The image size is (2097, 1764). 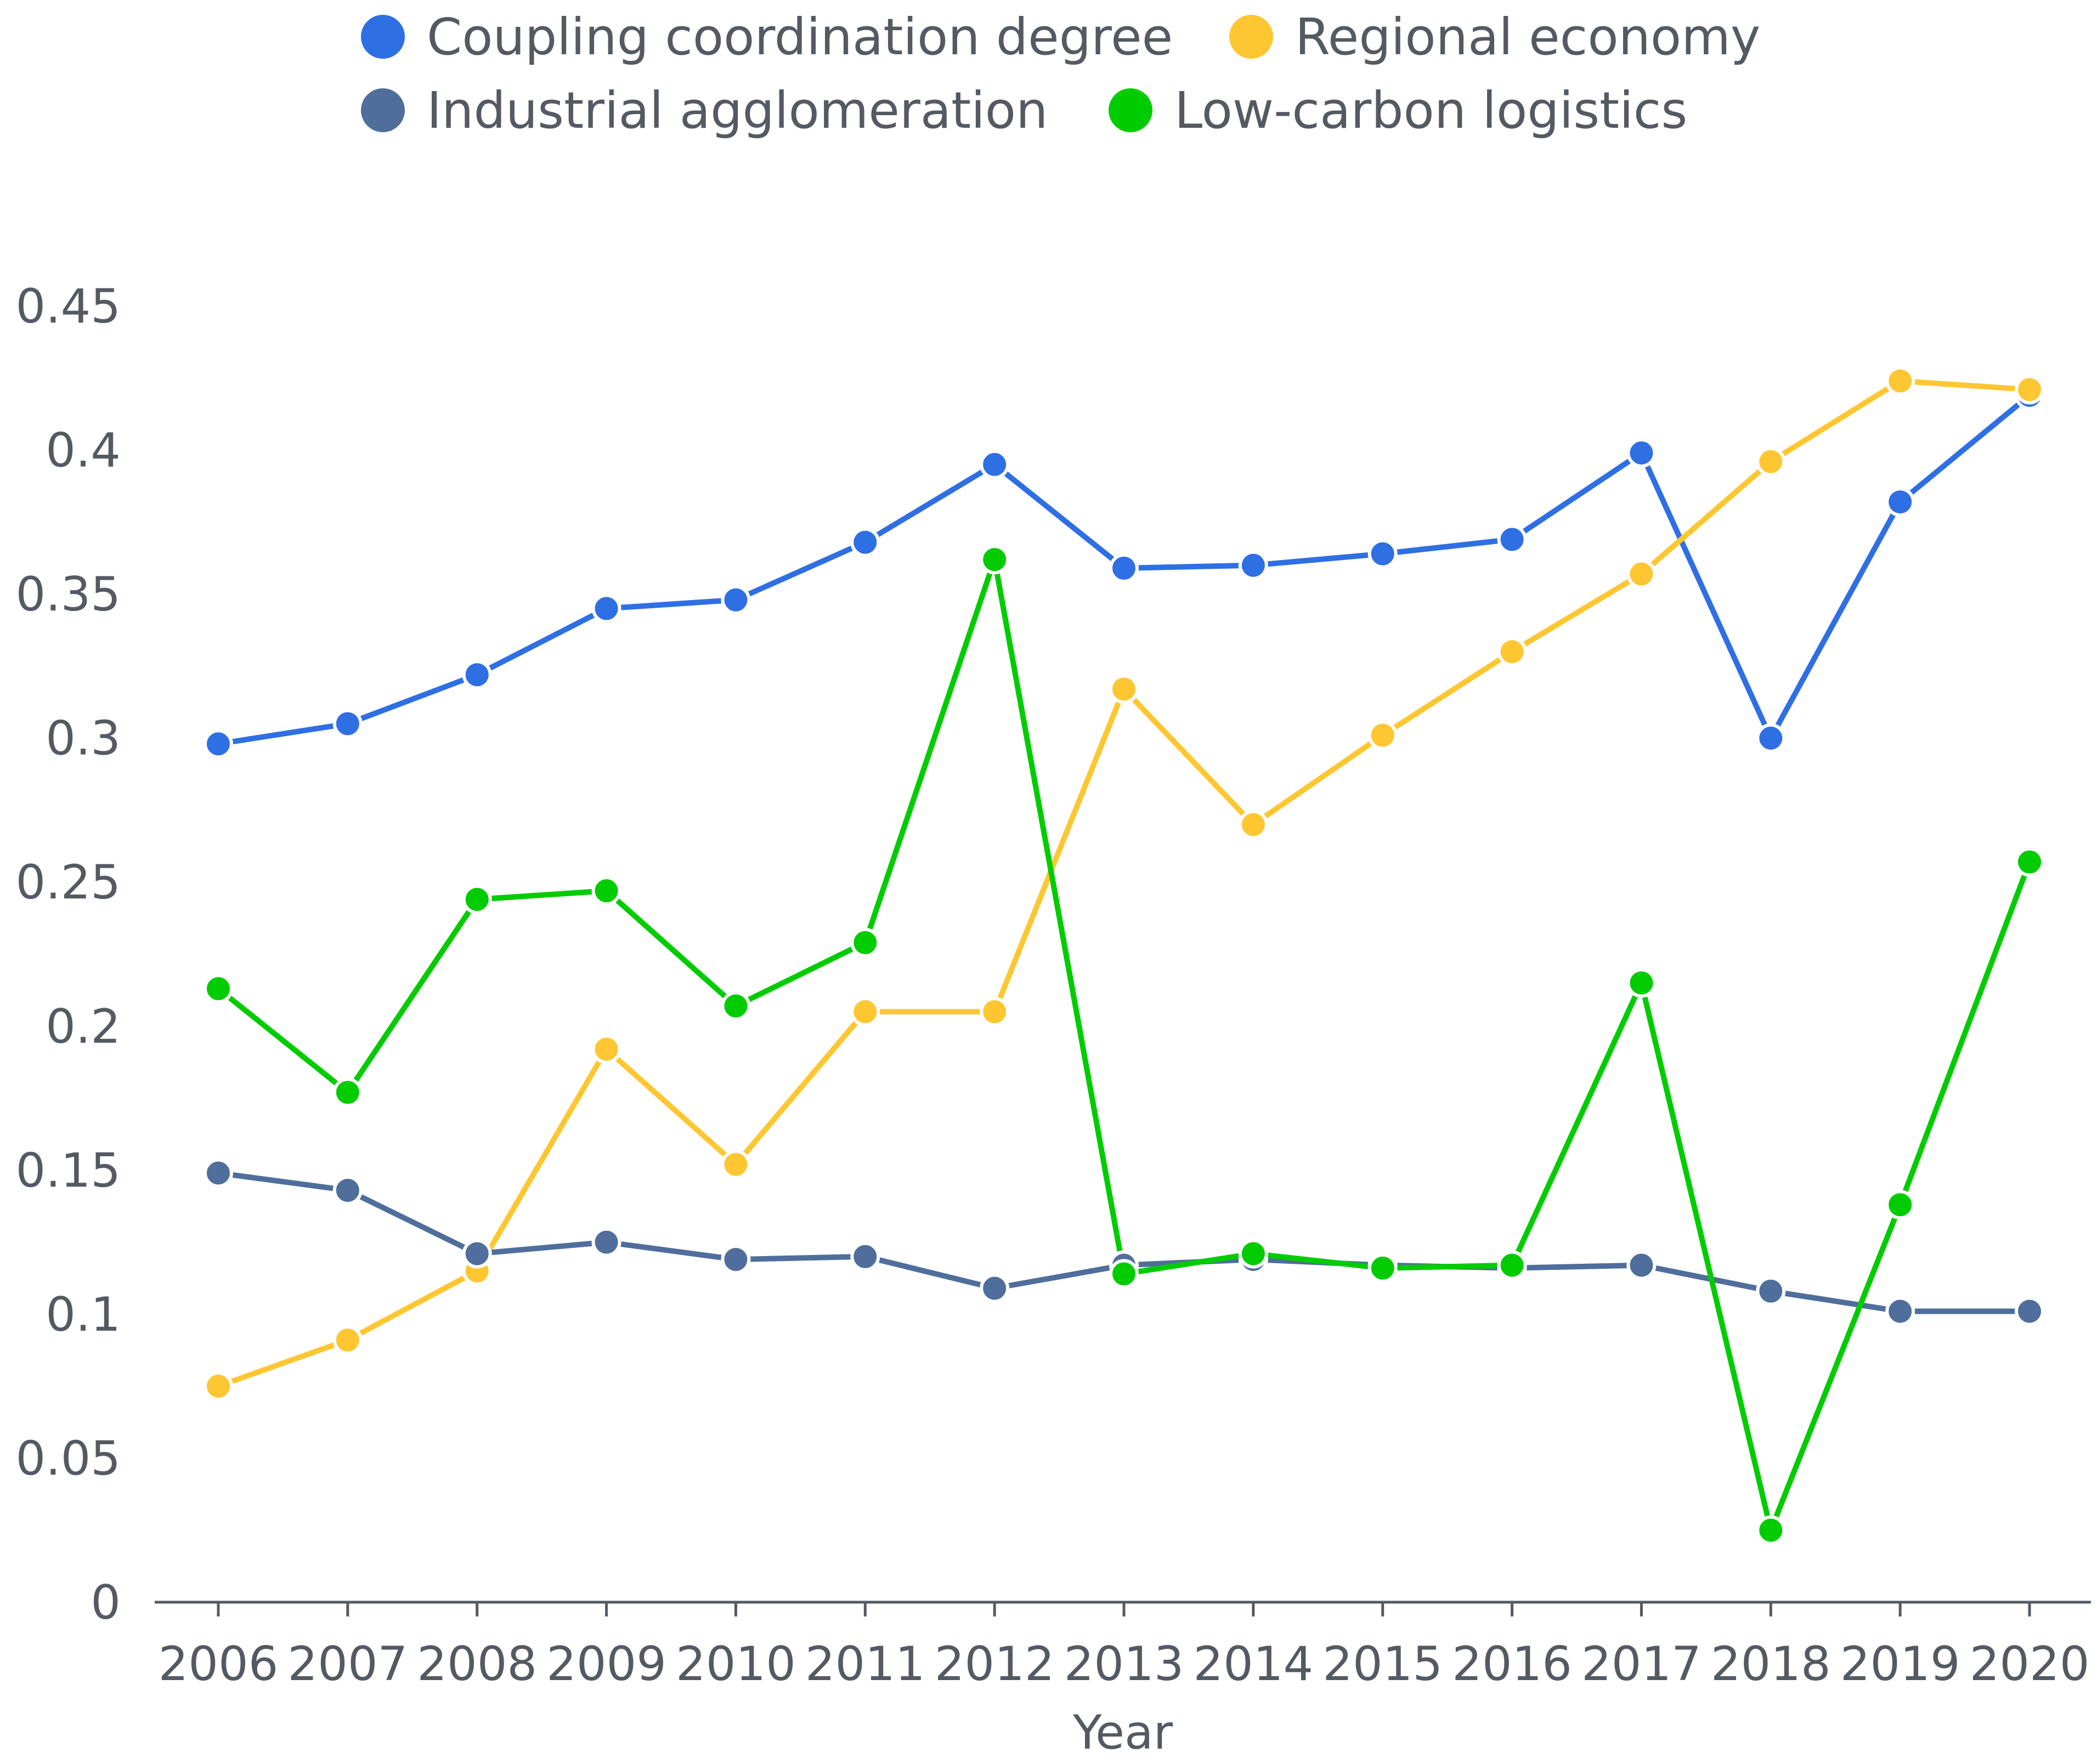 What do you see at coordinates (606, 1664) in the screenshot?
I see `x-tick-label-2009: 2009` at bounding box center [606, 1664].